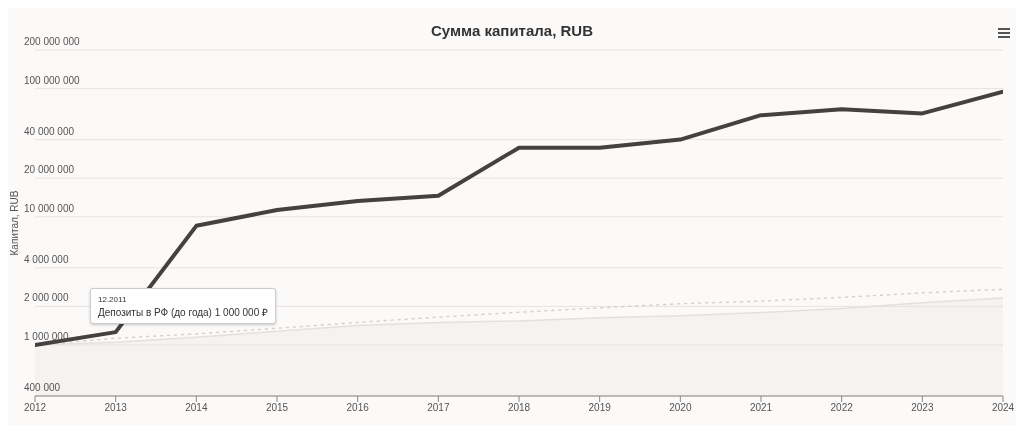 The width and height of the screenshot is (1024, 425). What do you see at coordinates (277, 408) in the screenshot?
I see `x-tick-label: 2015` at bounding box center [277, 408].